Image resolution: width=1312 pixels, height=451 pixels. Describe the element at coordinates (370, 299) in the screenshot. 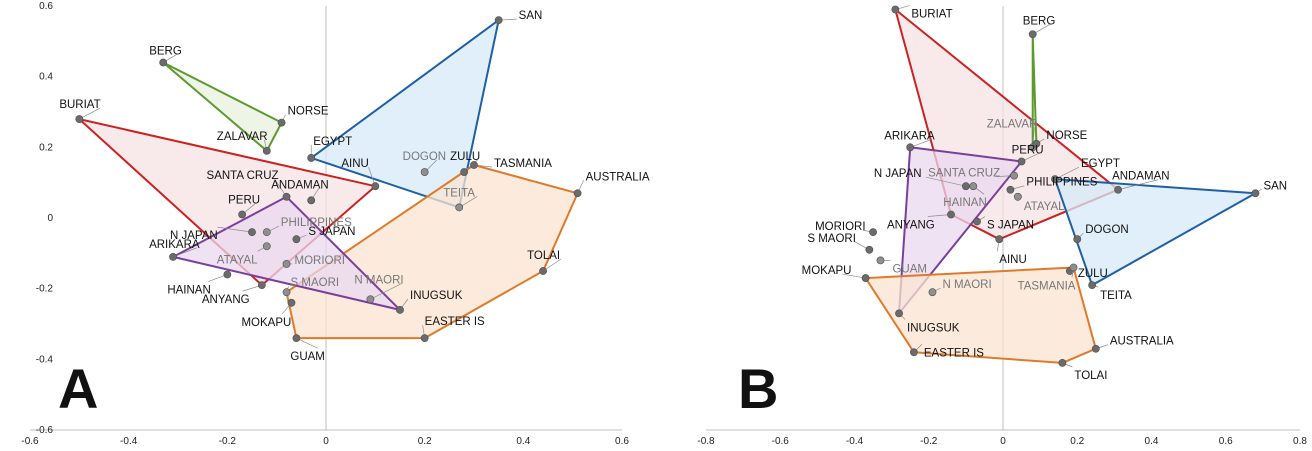

I see `point-n-maori` at that location.